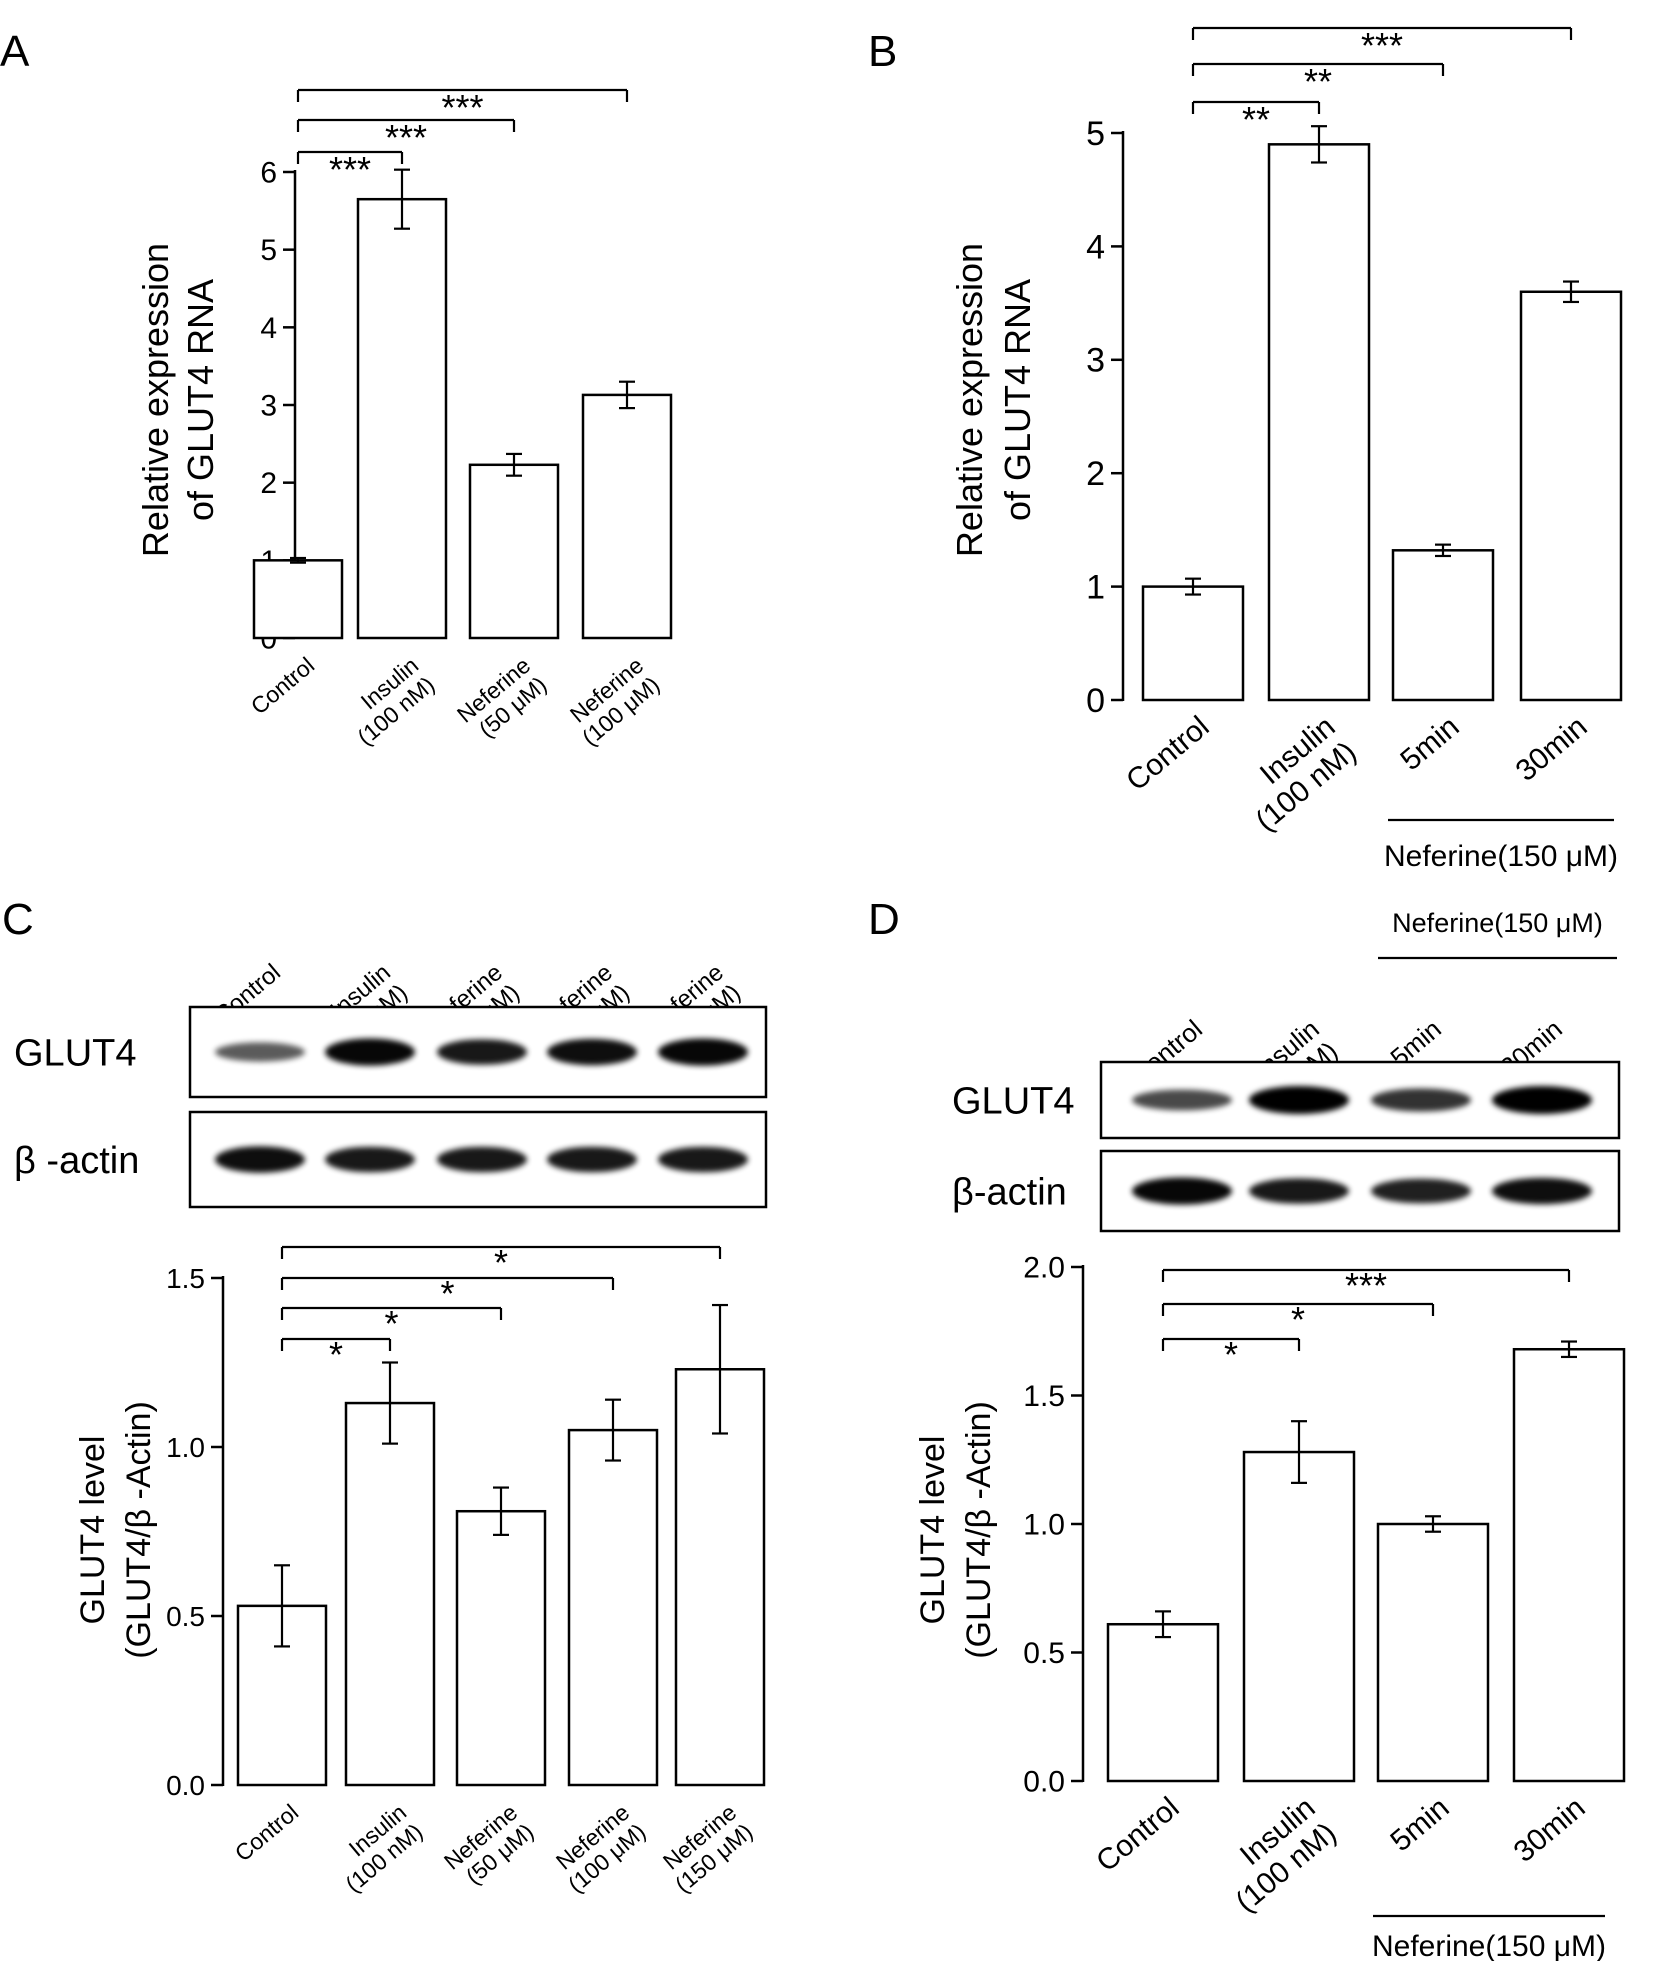 This screenshot has width=1654, height=1961. I want to click on panel-c: C, so click(18, 919).